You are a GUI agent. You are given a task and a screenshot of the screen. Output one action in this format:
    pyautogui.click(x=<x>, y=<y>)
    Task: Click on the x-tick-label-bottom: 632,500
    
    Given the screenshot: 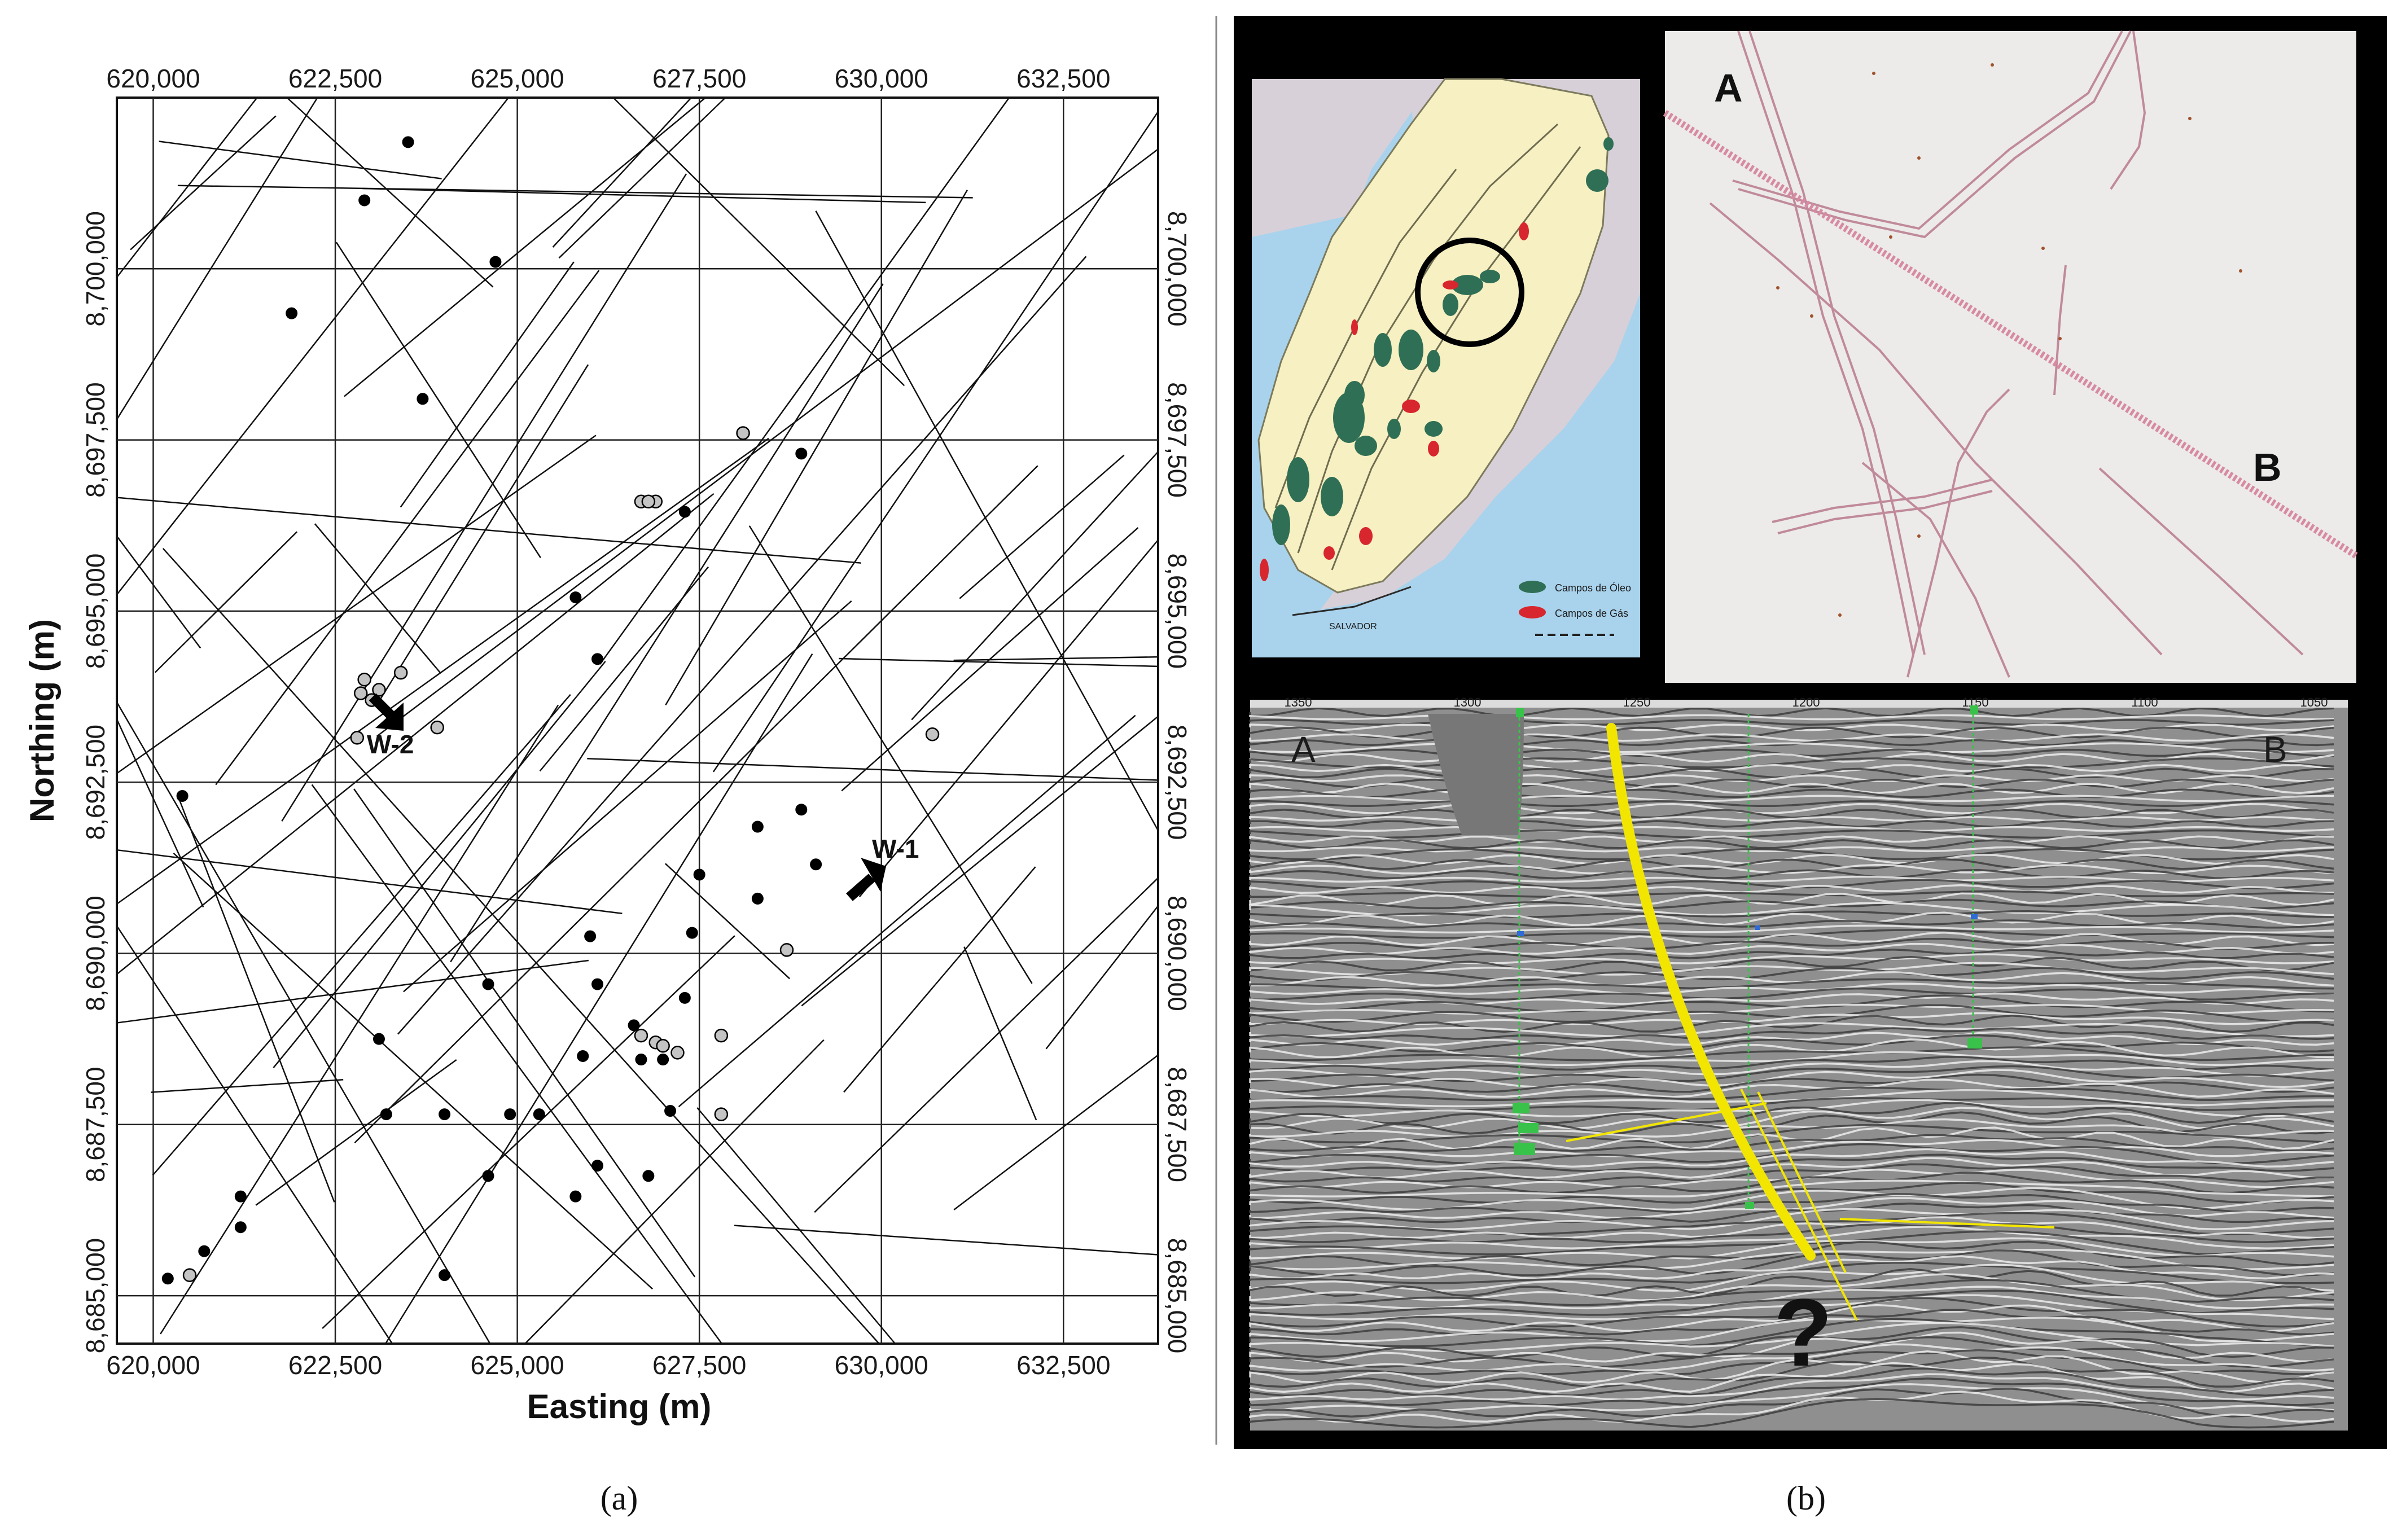 What is the action you would take?
    pyautogui.click(x=1063, y=1365)
    